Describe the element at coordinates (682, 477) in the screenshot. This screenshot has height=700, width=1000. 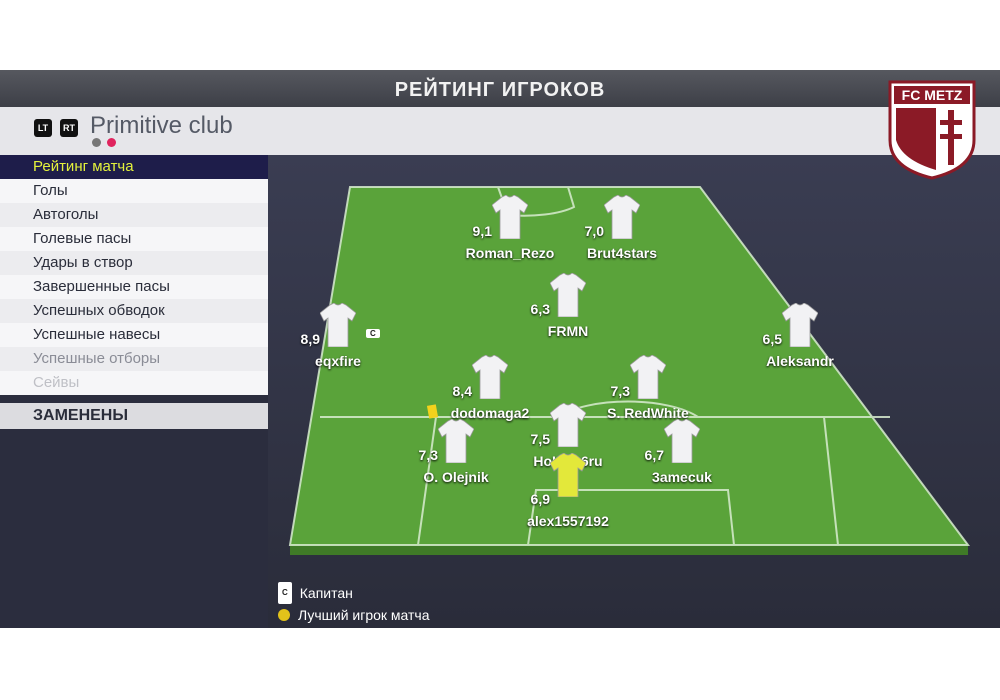
I see `player-name: 3amecuk` at that location.